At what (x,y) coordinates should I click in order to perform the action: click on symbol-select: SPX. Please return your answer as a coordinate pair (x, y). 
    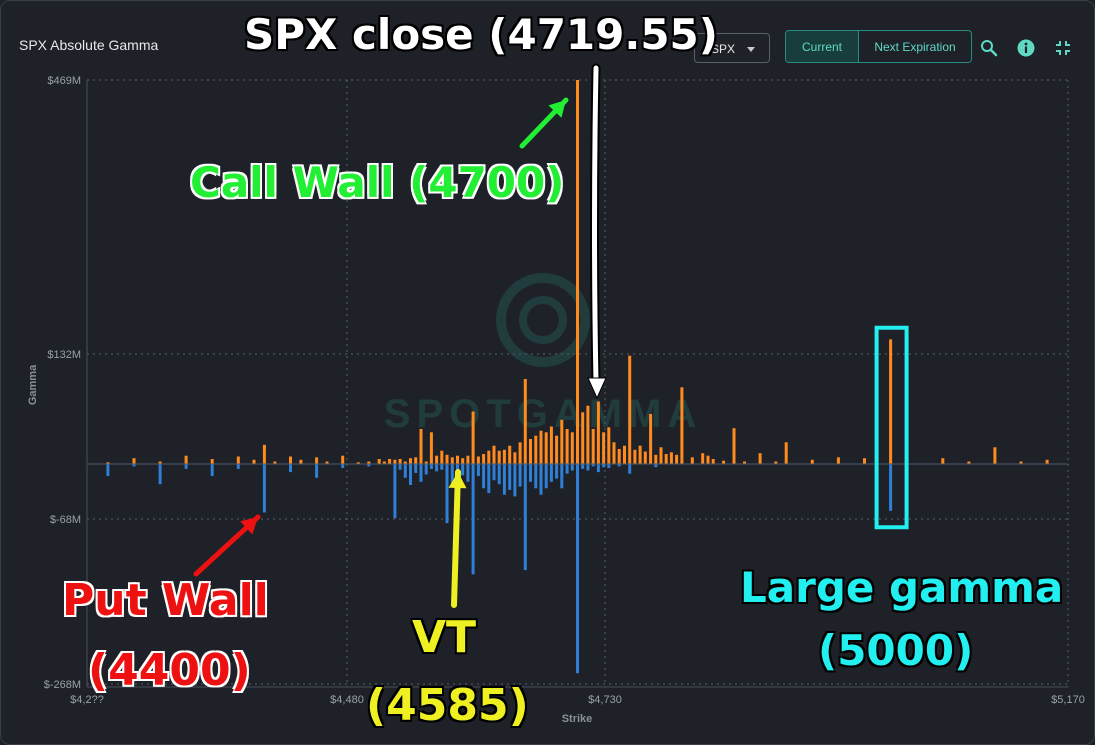
    Looking at the image, I should click on (732, 48).